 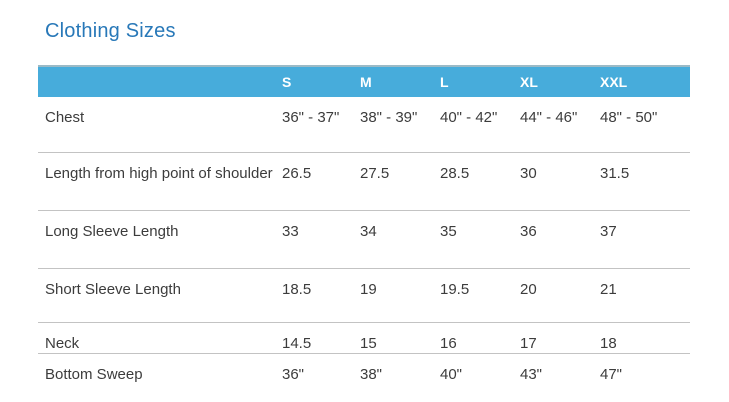 I want to click on size-value: 20, so click(x=528, y=289).